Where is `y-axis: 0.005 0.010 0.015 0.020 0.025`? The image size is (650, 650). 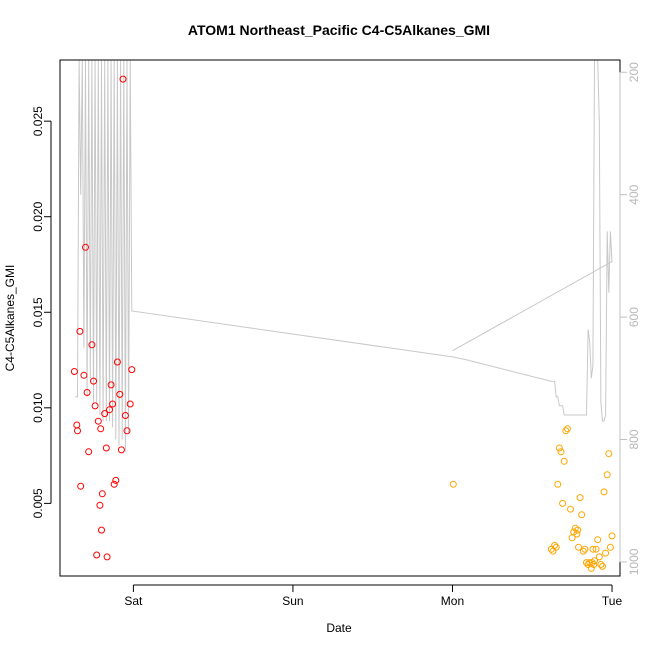
y-axis: 0.005 0.010 0.015 0.020 0.025 is located at coordinates (41, 312).